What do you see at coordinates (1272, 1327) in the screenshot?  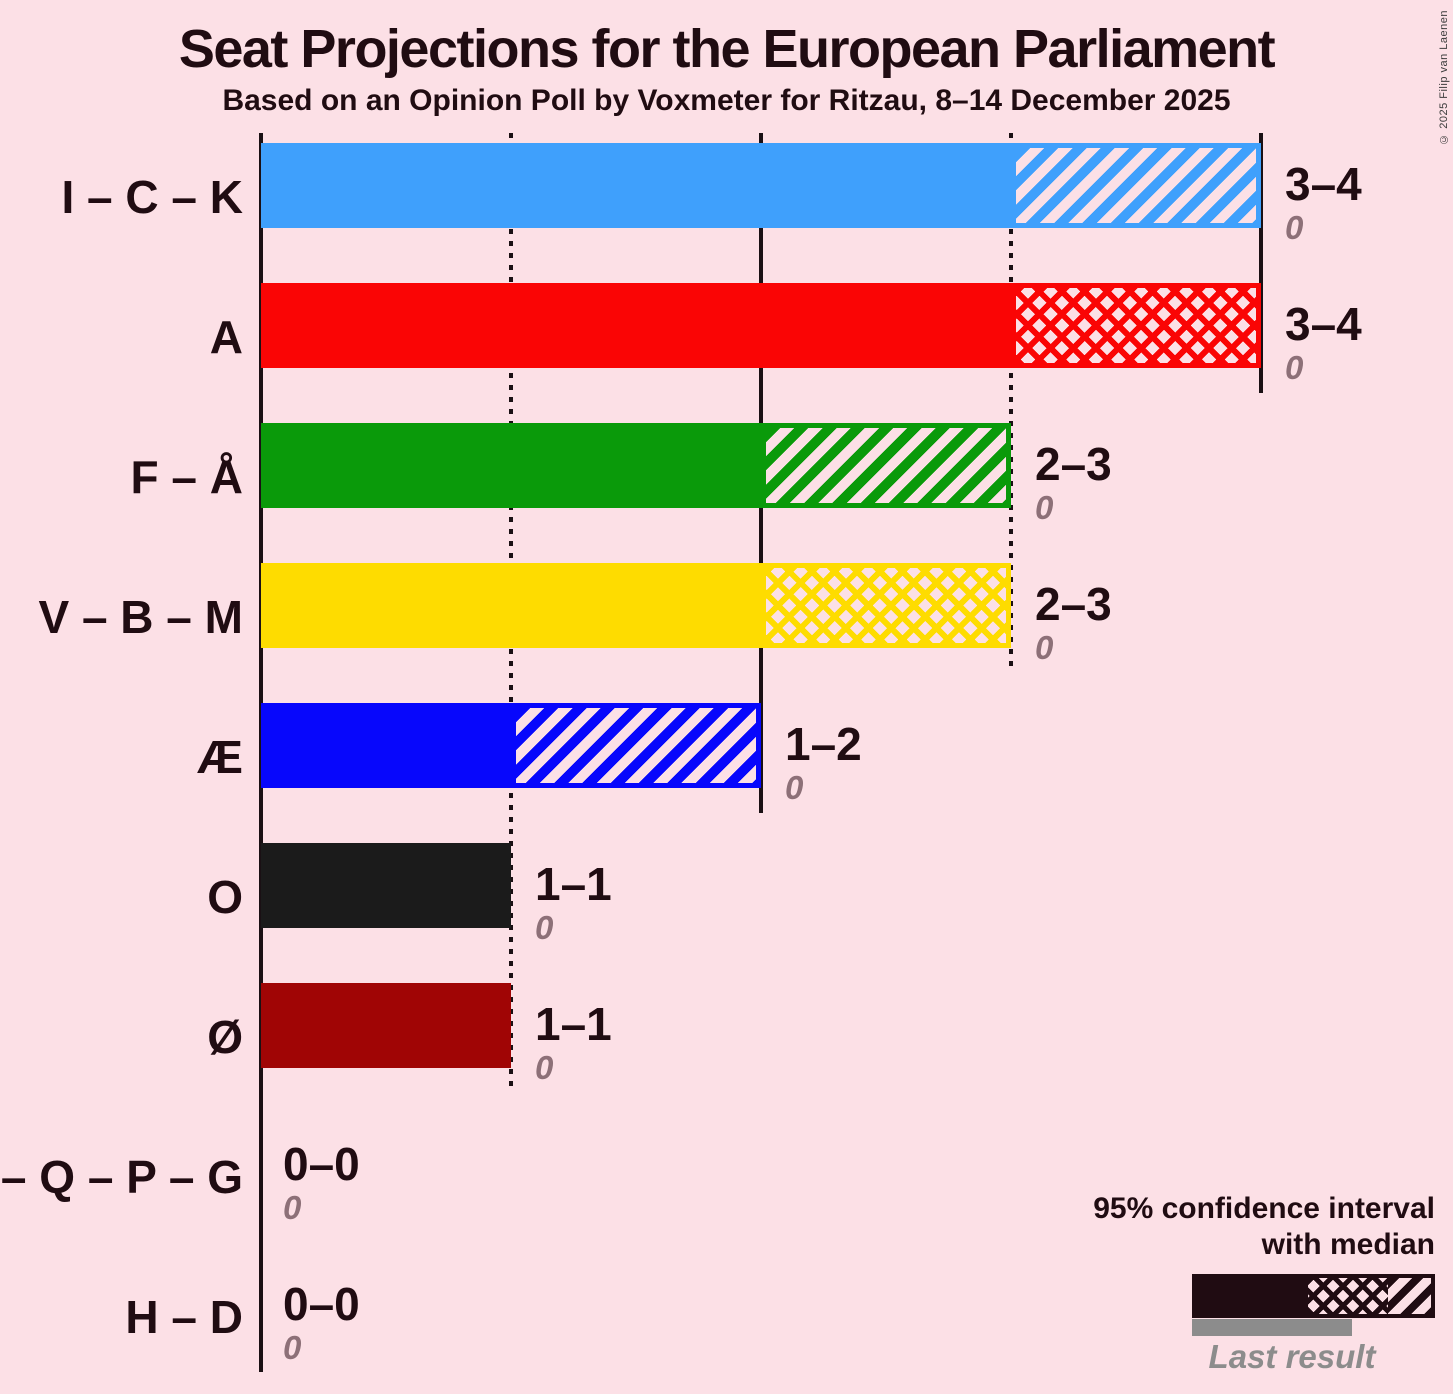 I see `legend-last-result-bar` at bounding box center [1272, 1327].